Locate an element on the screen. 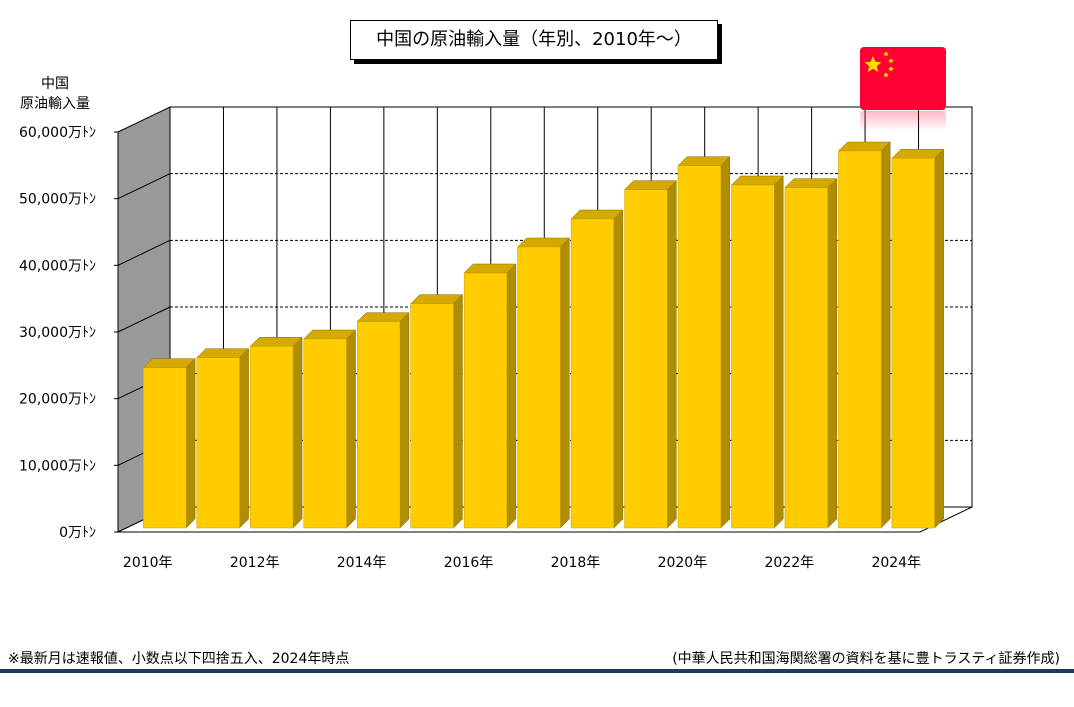 This screenshot has width=1074, height=707. flag-reflection is located at coordinates (903, 121).